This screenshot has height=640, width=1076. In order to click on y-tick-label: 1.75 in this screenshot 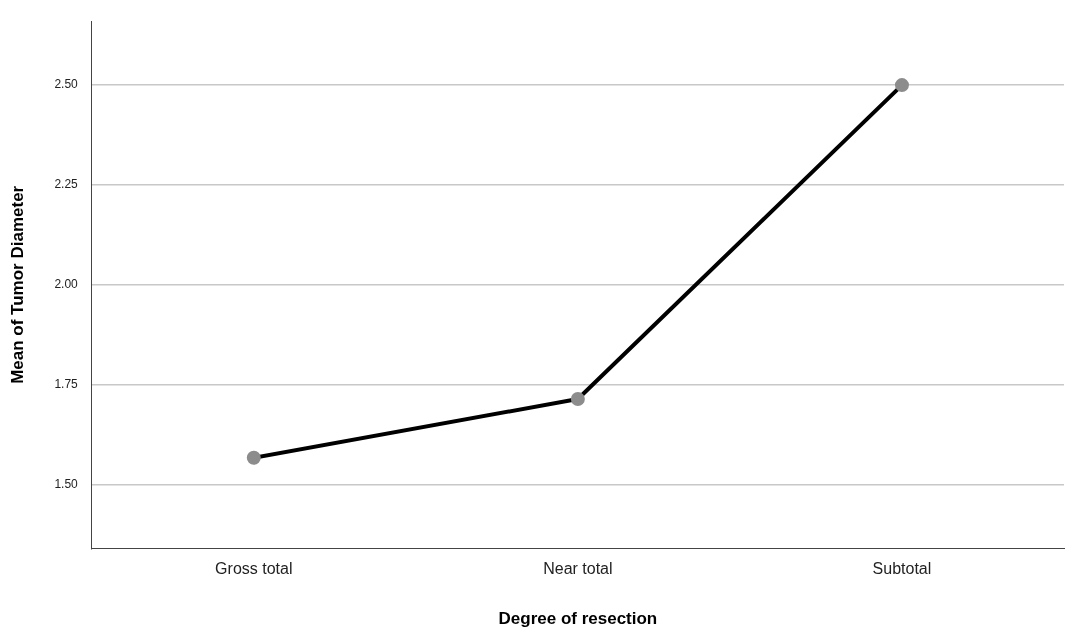, I will do `click(66, 383)`.